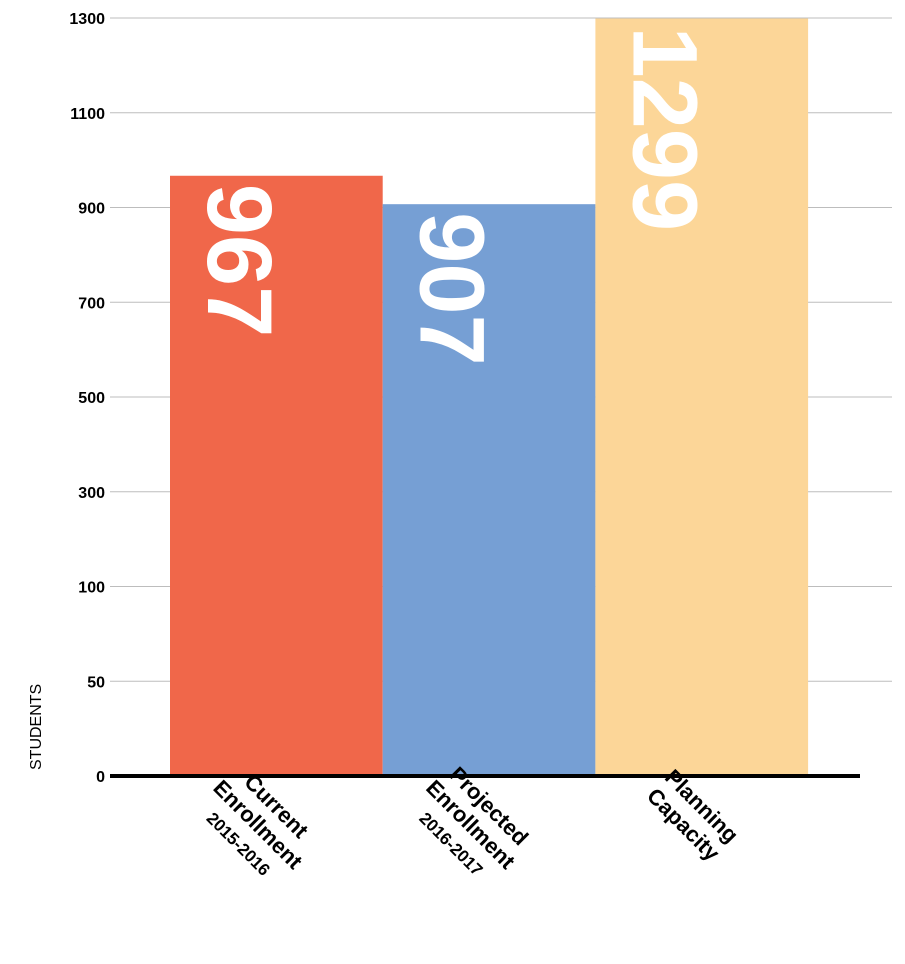 The image size is (905, 964). Describe the element at coordinates (36, 727) in the screenshot. I see `y-axis-label: STUDENTS` at that location.